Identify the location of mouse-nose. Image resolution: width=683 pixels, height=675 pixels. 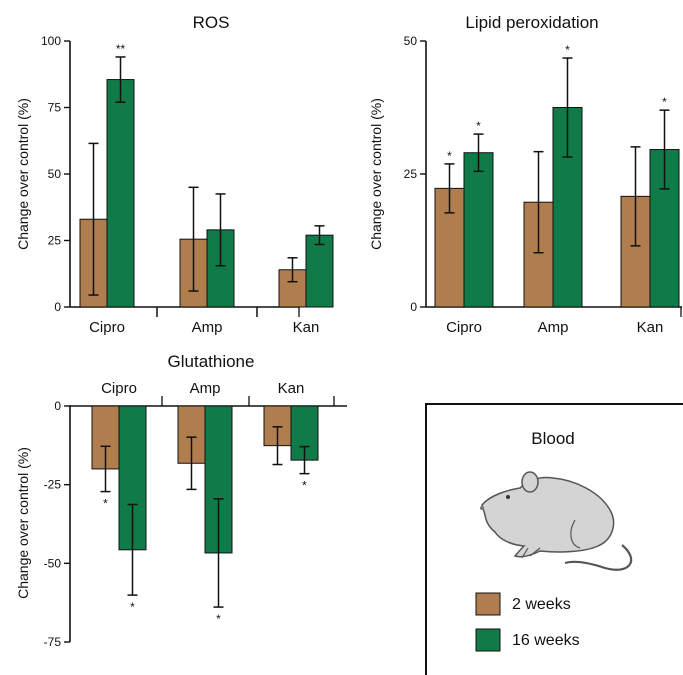
(482, 508).